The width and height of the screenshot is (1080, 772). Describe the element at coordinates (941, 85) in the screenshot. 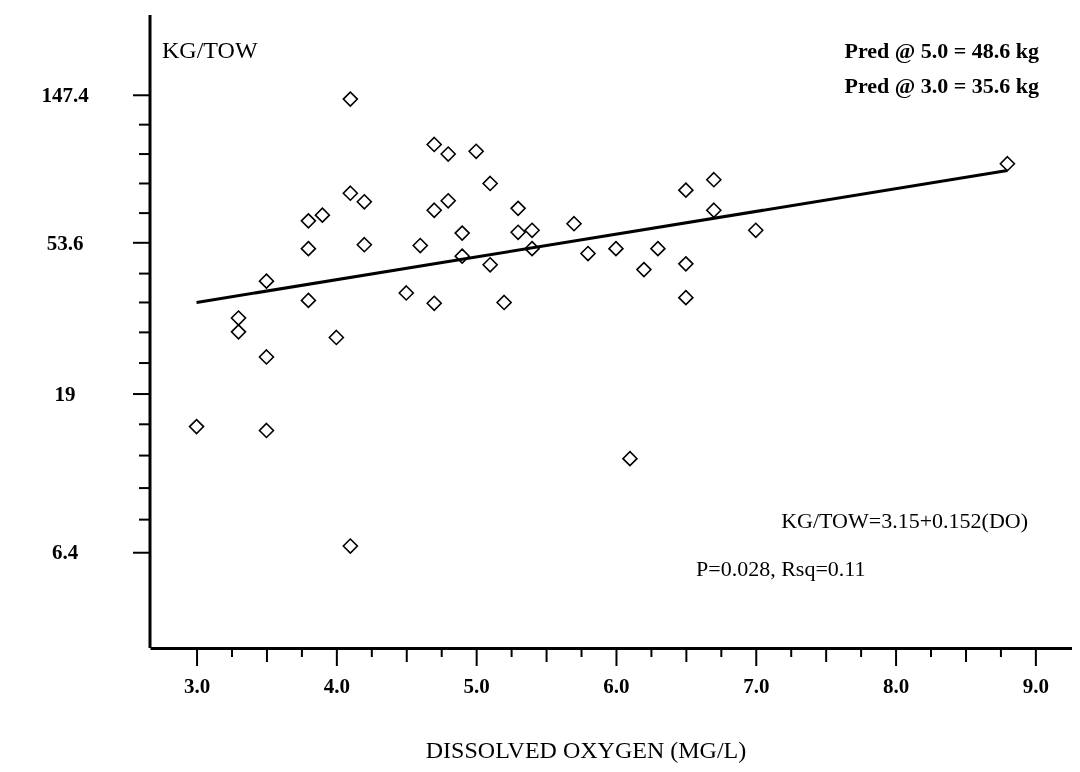

I see `annotation: Pred @ 3.0 = 35.6 kg` at that location.